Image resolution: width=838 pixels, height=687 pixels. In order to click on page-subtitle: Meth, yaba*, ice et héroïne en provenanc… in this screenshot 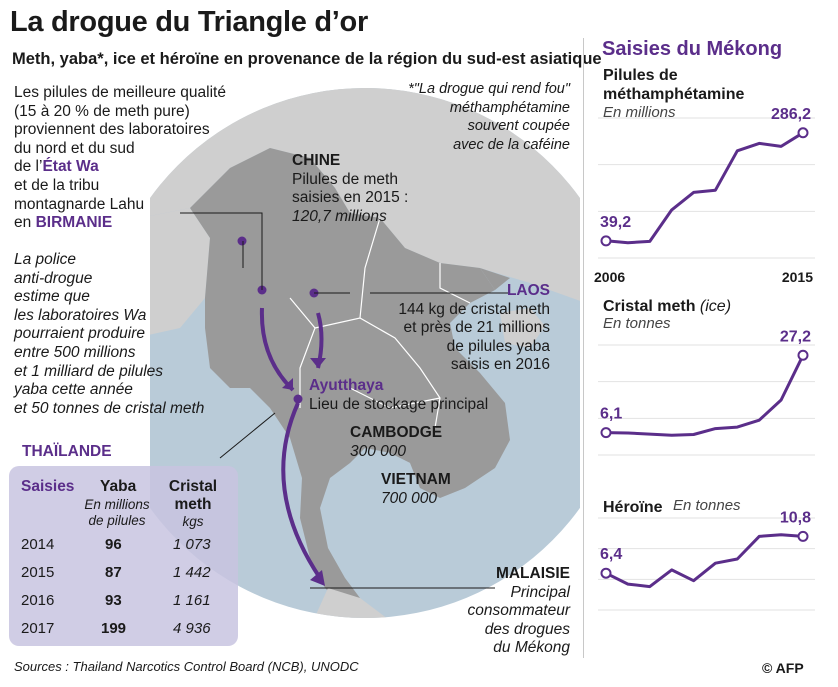, I will do `click(307, 59)`.